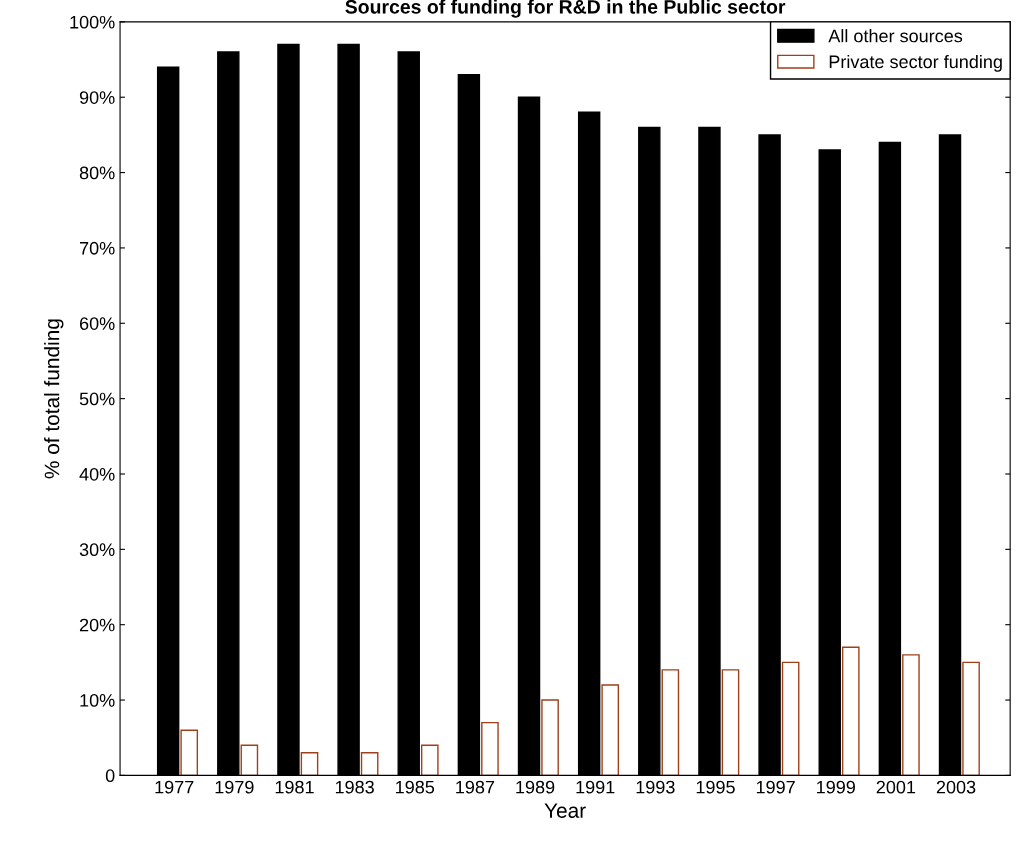  Describe the element at coordinates (97, 550) in the screenshot. I see `y-tick-label: 30%` at that location.